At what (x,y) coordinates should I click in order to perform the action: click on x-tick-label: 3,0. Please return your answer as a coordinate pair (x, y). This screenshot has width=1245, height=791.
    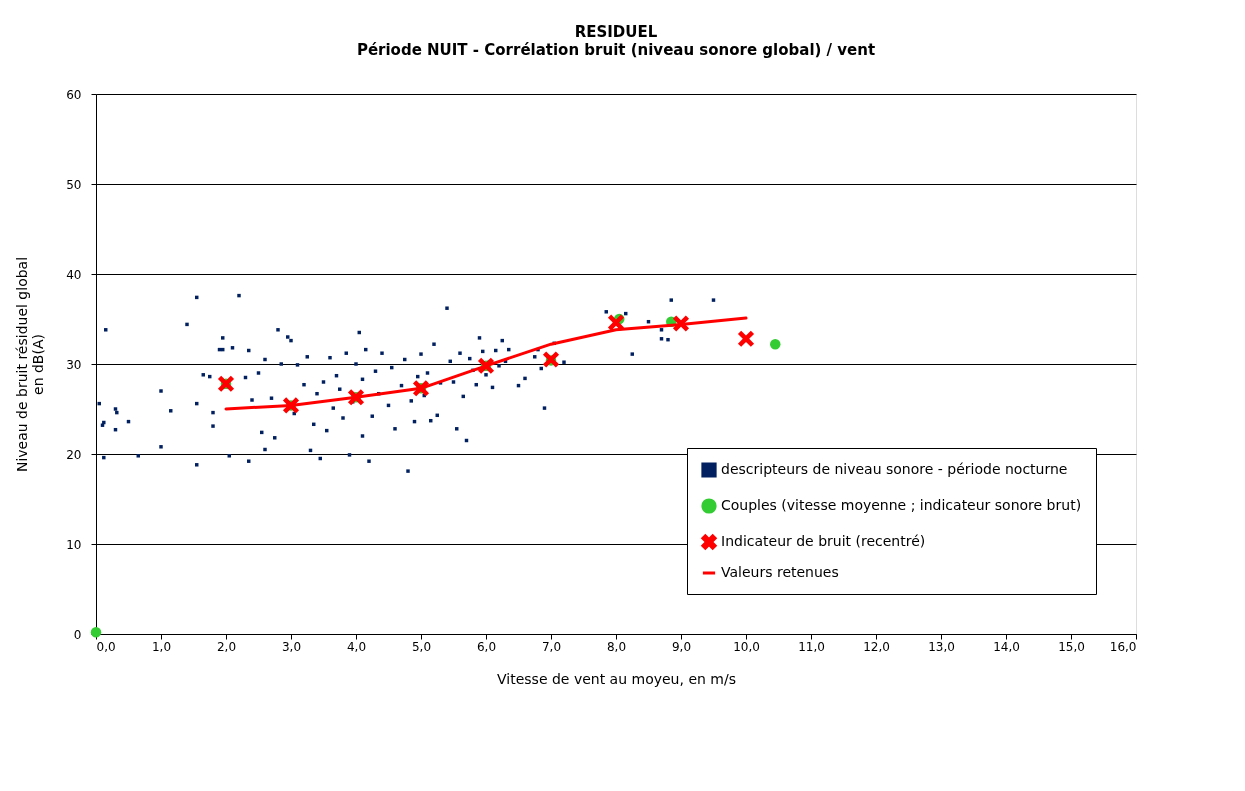
    Looking at the image, I should click on (291, 646).